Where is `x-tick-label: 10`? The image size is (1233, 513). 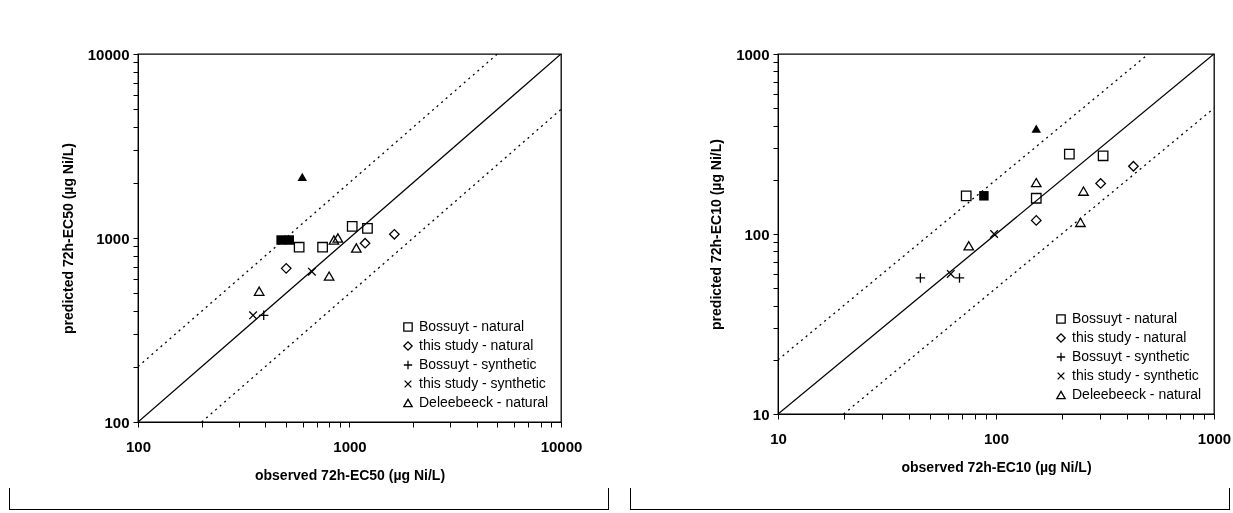
x-tick-label: 10 is located at coordinates (778, 438).